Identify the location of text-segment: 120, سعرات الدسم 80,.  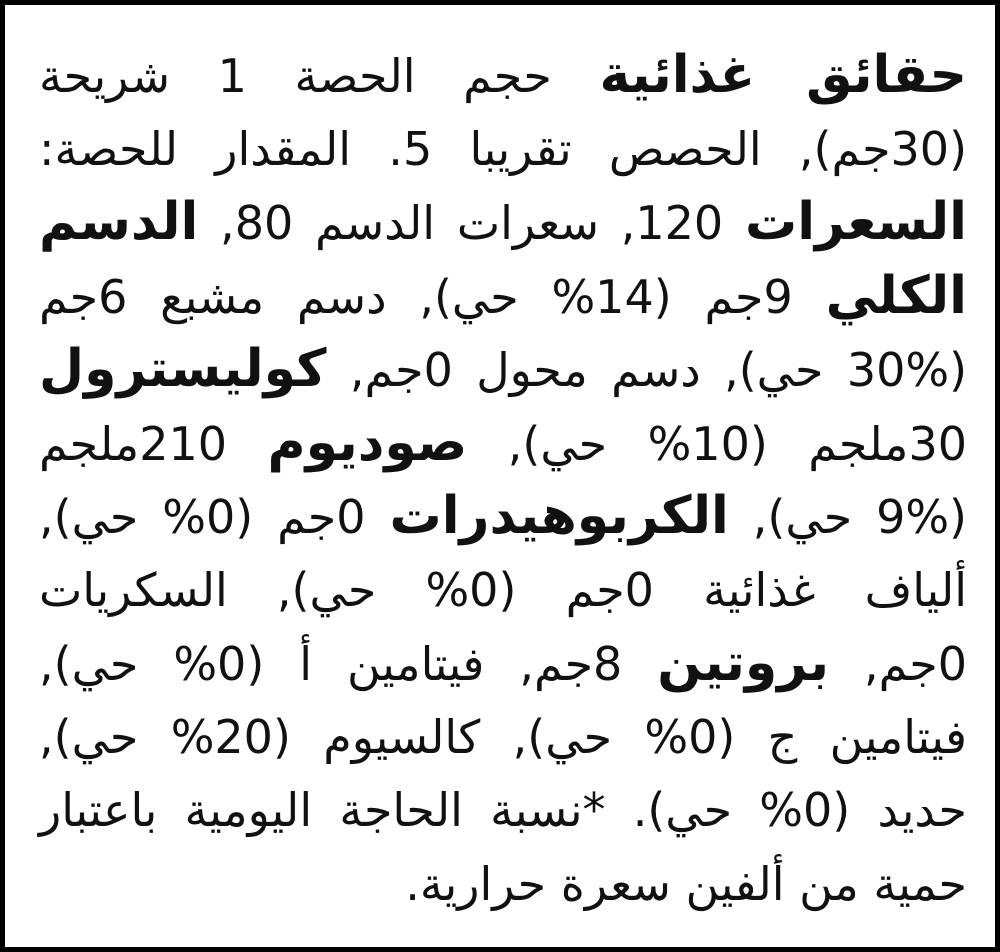
(471, 223).